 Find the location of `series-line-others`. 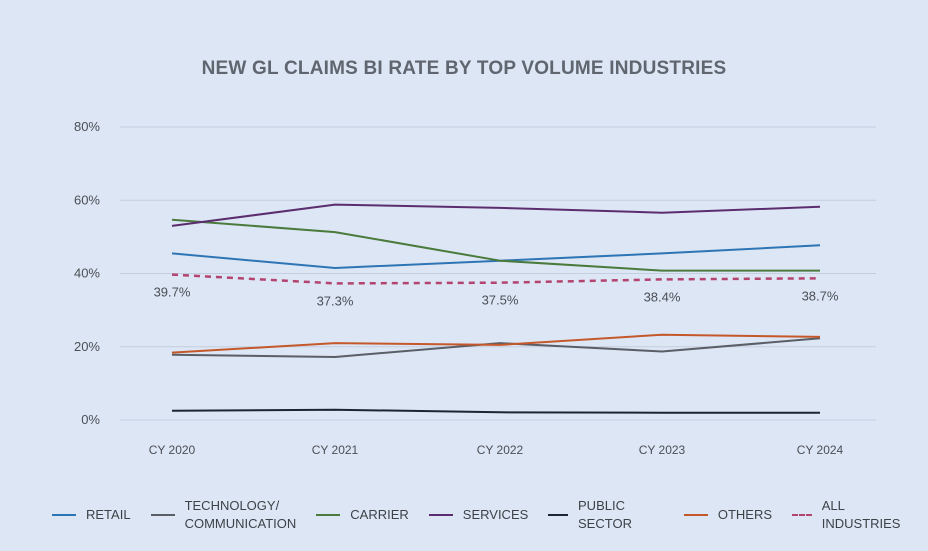

series-line-others is located at coordinates (496, 343).